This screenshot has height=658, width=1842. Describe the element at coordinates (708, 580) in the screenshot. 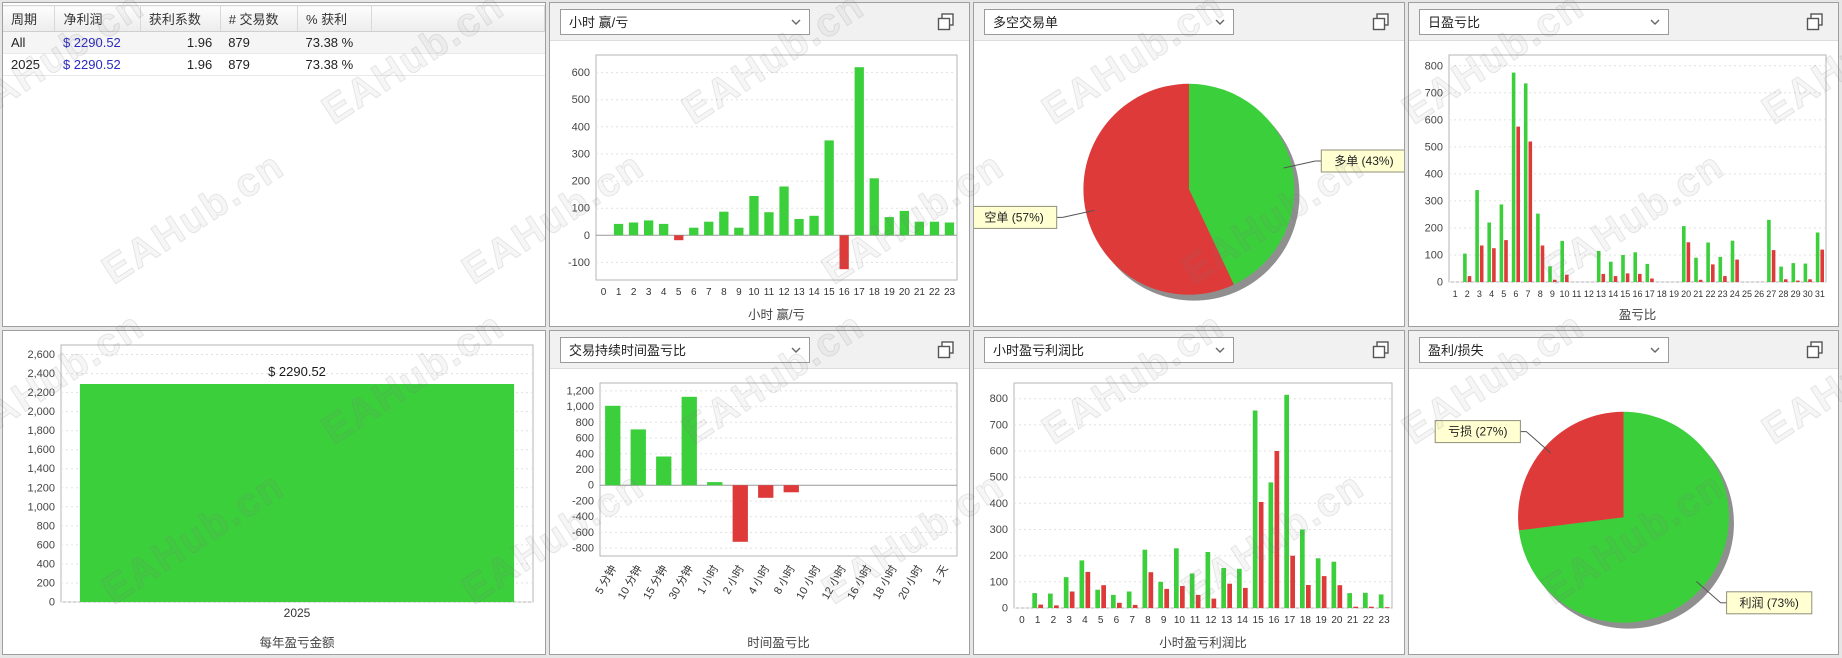

I see `svg-text: 1 小时` at that location.